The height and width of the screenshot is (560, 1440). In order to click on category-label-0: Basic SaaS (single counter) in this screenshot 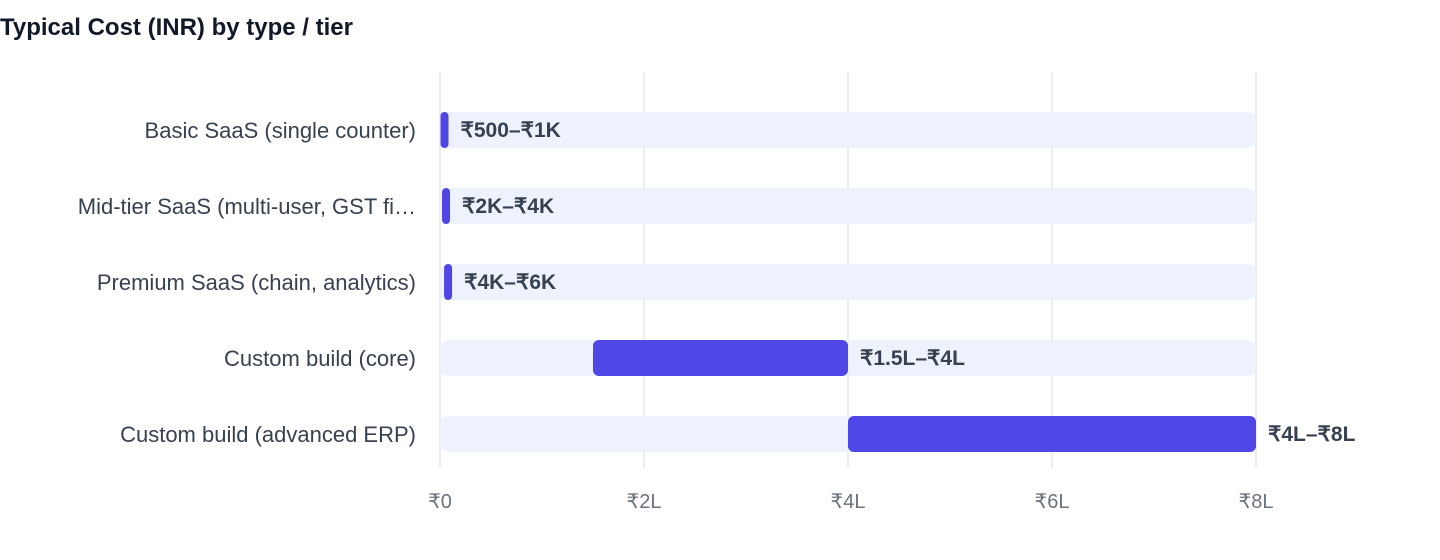, I will do `click(280, 130)`.